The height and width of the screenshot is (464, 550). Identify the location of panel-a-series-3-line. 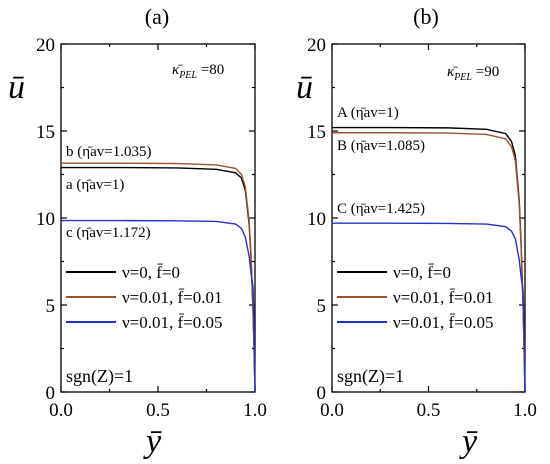
(158, 306).